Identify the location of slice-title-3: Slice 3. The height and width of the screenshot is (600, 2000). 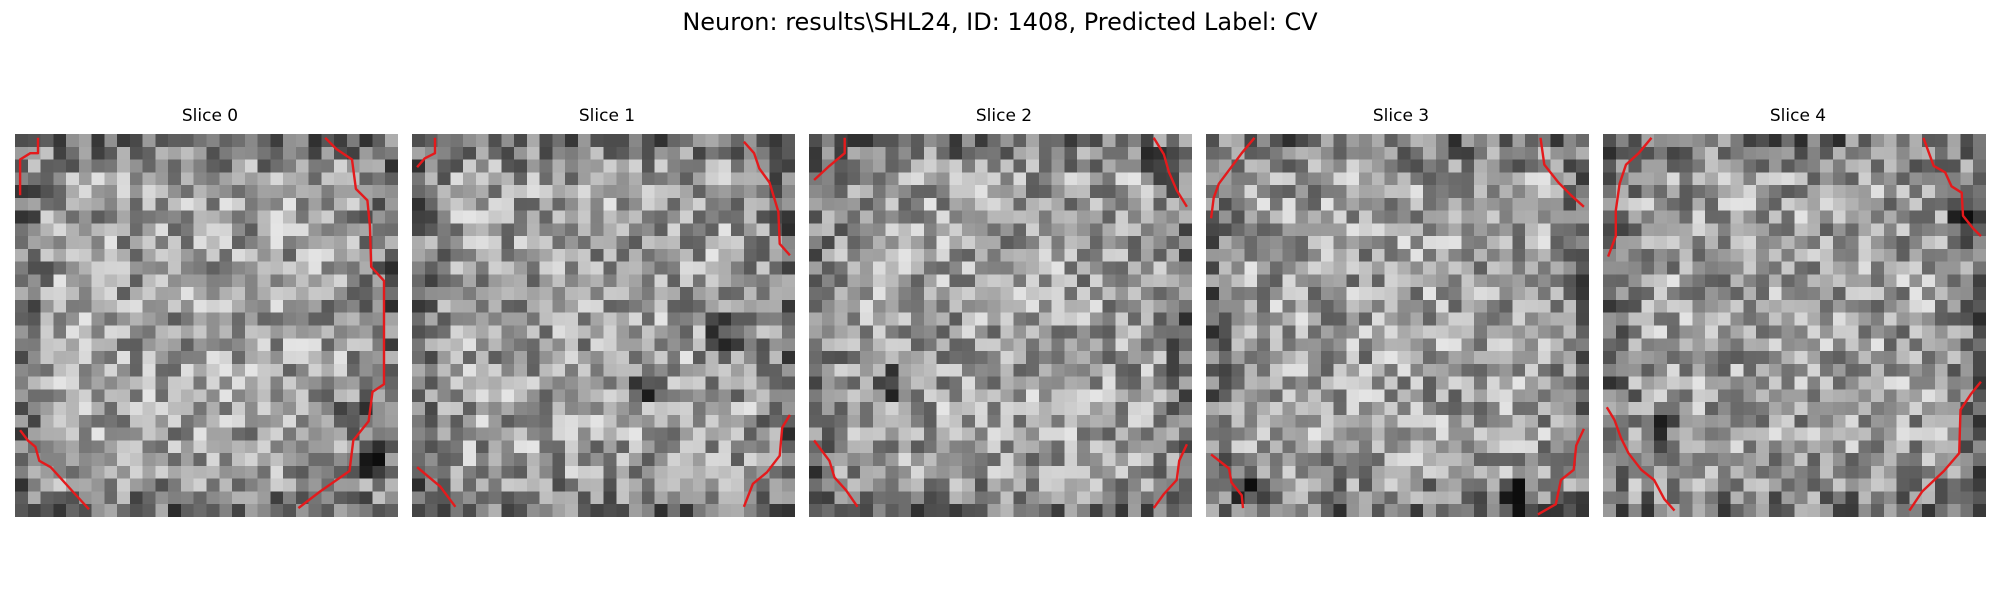
(1401, 116).